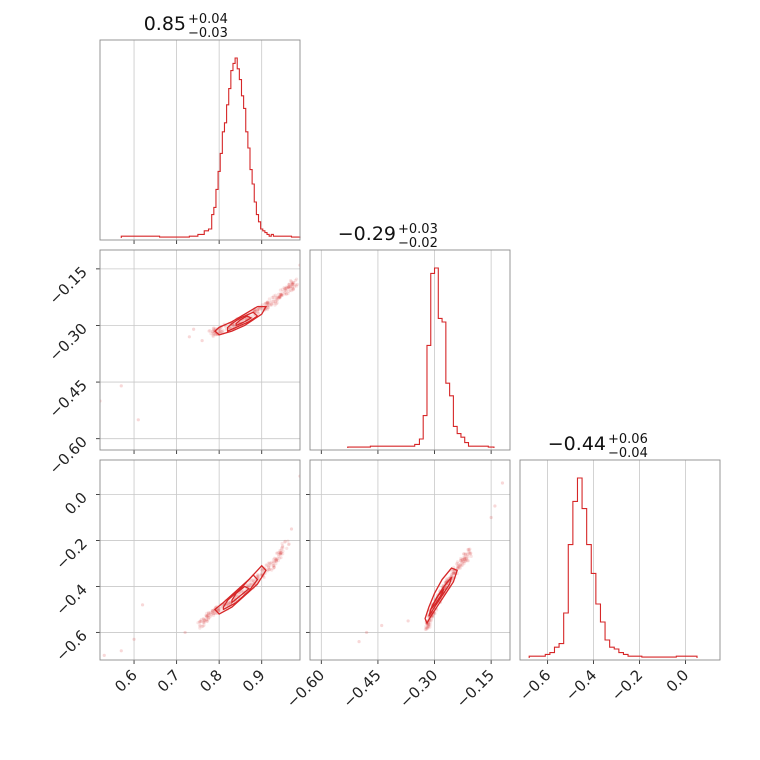 The width and height of the screenshot is (760, 760). I want to click on panel-2-2: −0.44 +0.06−0.04 −0.6 −0.4 −0.2 0.0, so click(618, 568).